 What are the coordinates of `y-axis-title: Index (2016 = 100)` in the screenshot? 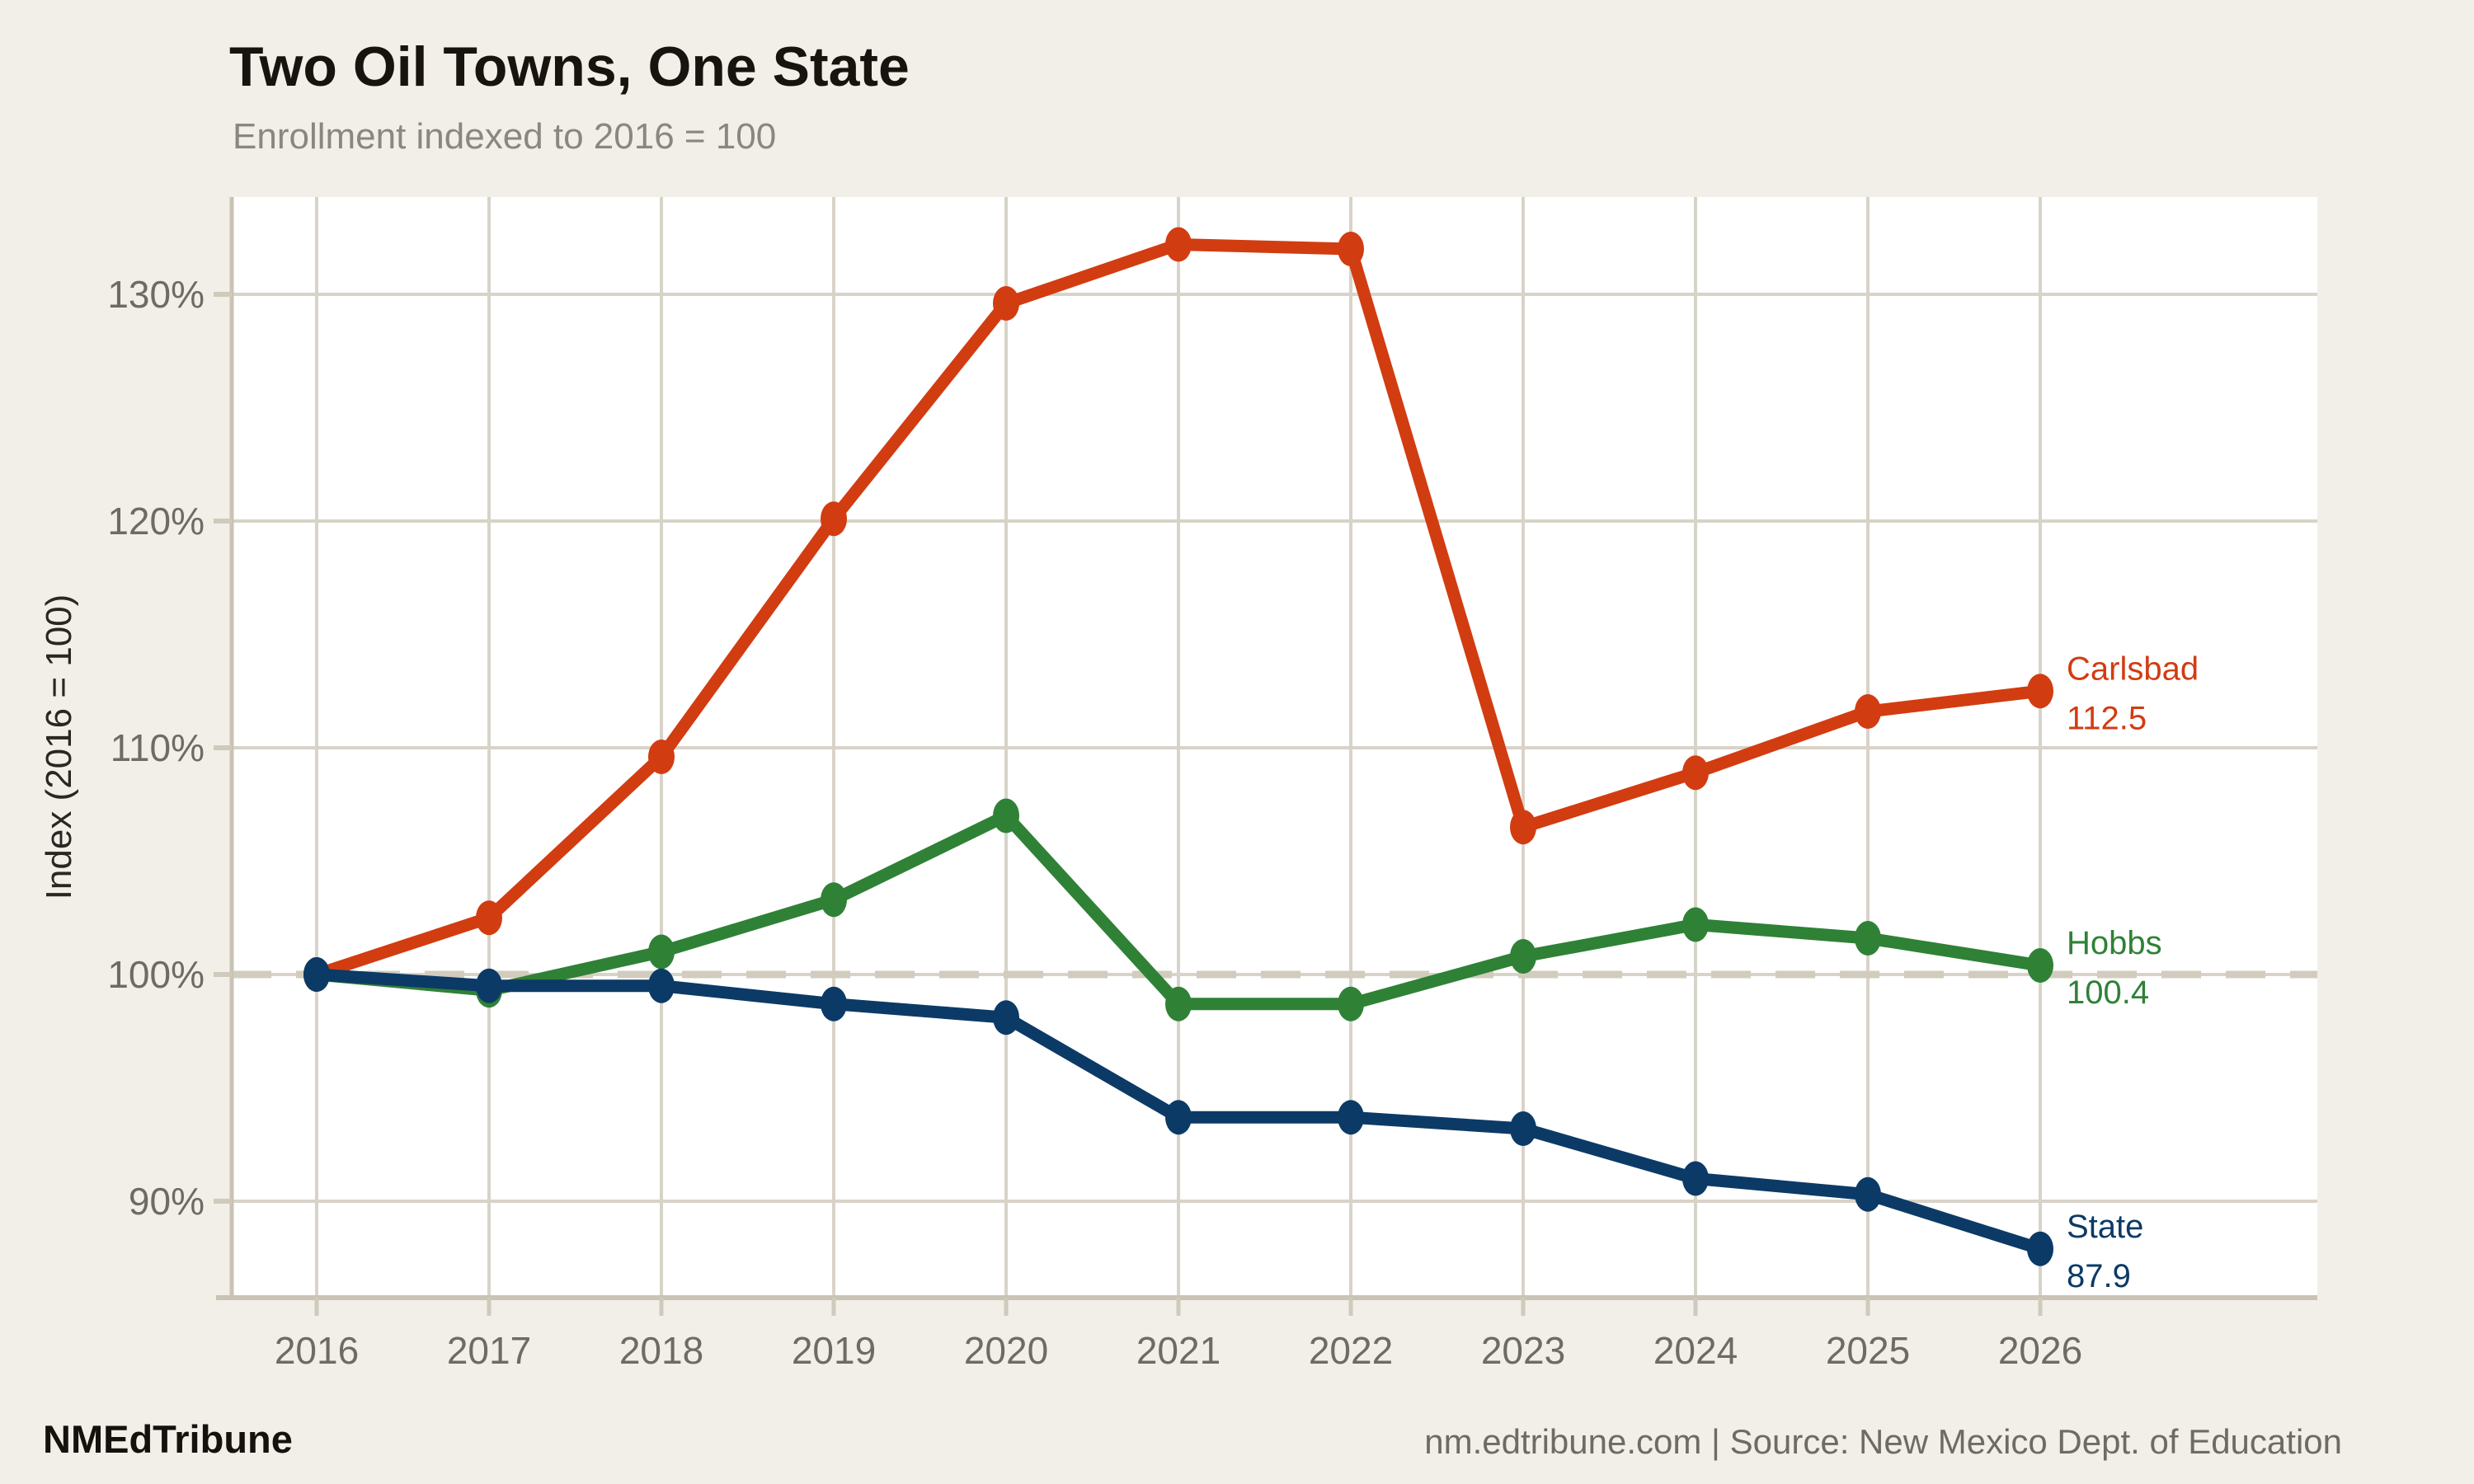 It's located at (58, 747).